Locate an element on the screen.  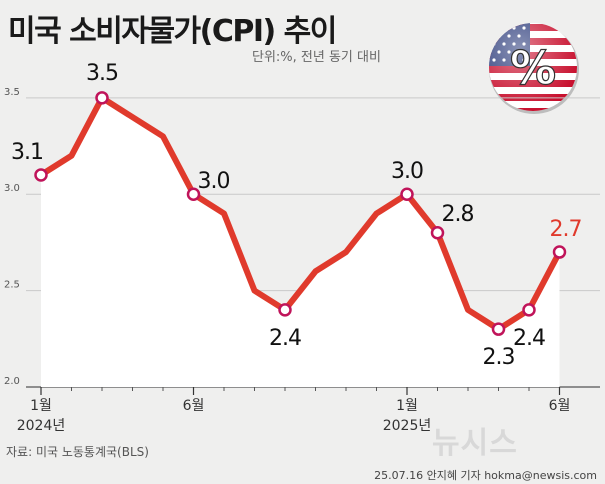
credit-line: 25.07.16 안지혜 기자 hokma@newsis.com is located at coordinates (485, 475).